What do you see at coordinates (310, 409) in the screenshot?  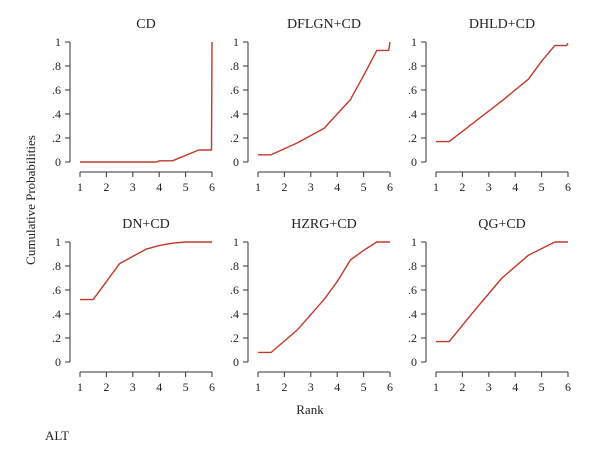 I see `x-axis-title: Rank` at bounding box center [310, 409].